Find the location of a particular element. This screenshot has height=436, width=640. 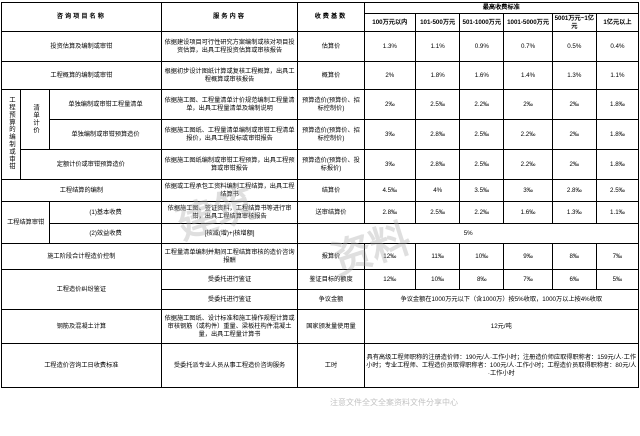

row-name: 工程结算审钳 is located at coordinates (25, 223).